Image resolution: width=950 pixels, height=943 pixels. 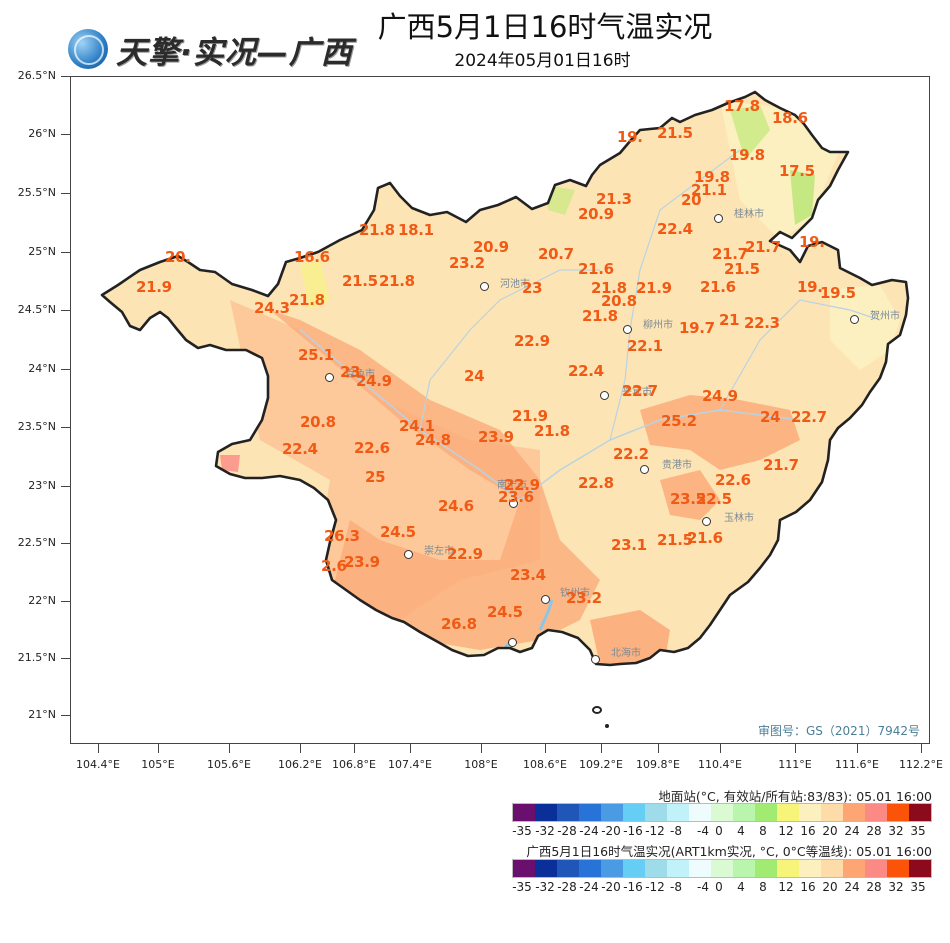 I want to click on x-tick-label: 105.6°E, so click(x=229, y=764).